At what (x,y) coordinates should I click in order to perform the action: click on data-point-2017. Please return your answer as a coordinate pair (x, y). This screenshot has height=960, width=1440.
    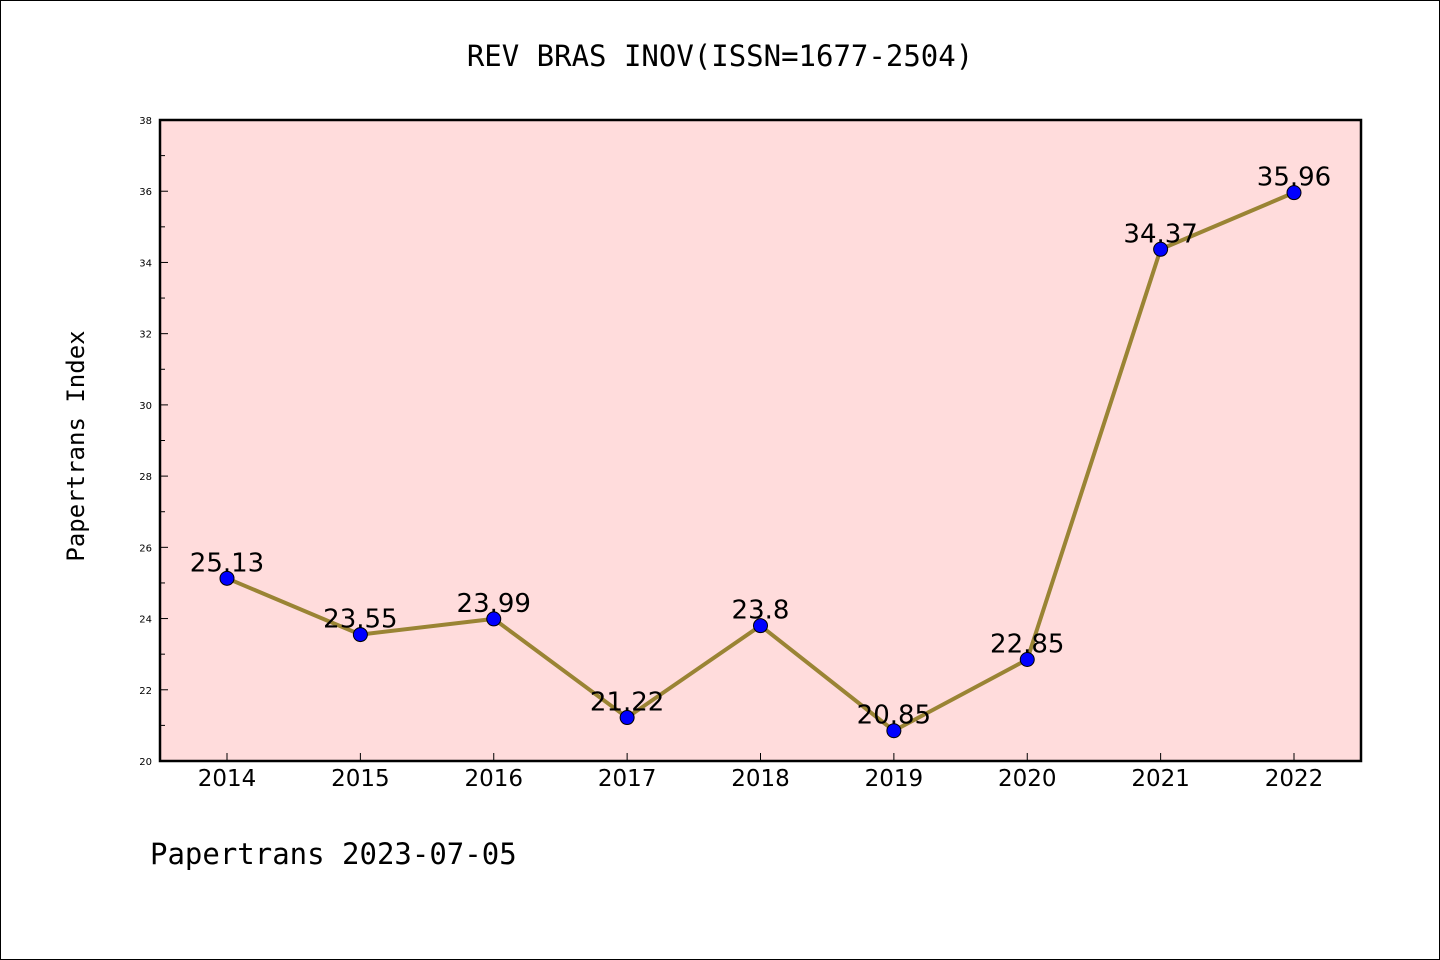
    Looking at the image, I should click on (627, 718).